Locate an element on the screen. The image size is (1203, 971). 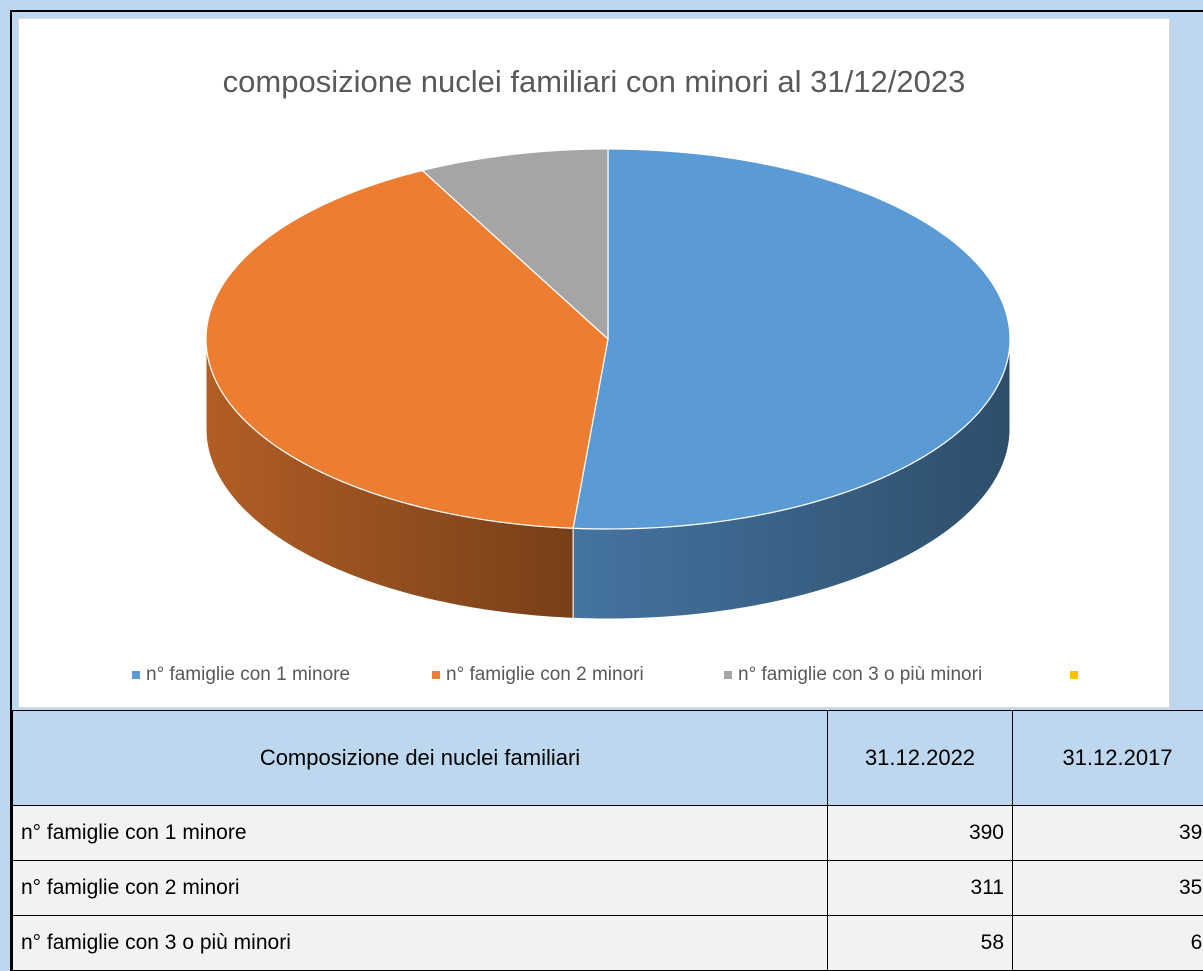
table-row: n° famiglie con 1 minore390392 is located at coordinates (607, 833).